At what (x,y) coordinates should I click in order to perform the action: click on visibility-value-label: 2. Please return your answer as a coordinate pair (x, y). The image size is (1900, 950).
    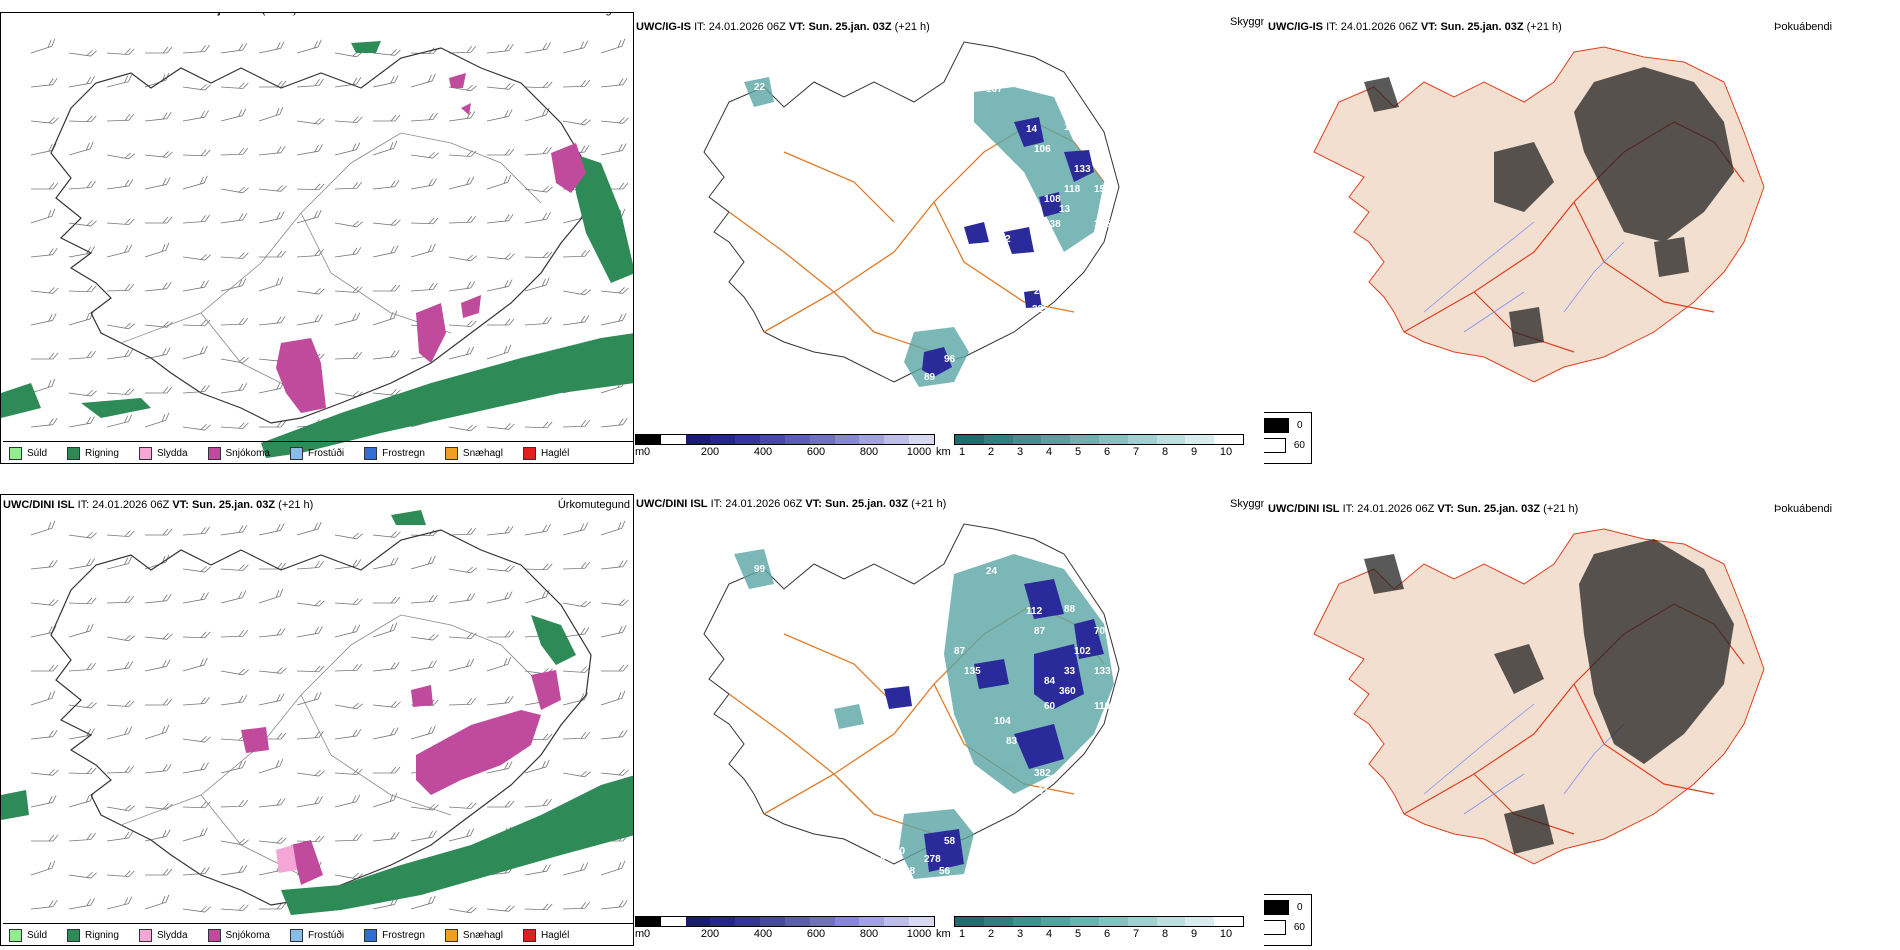
    Looking at the image, I should click on (957, 169).